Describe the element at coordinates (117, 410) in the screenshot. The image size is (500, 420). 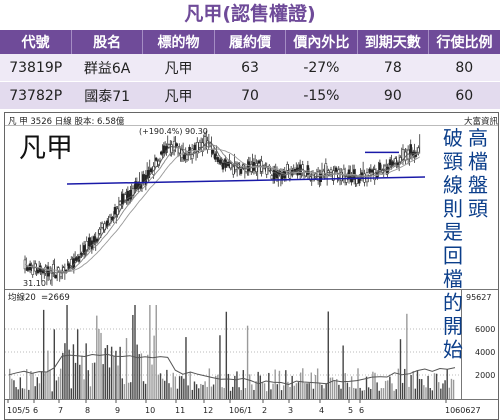
I see `x-tick-label: 9` at that location.